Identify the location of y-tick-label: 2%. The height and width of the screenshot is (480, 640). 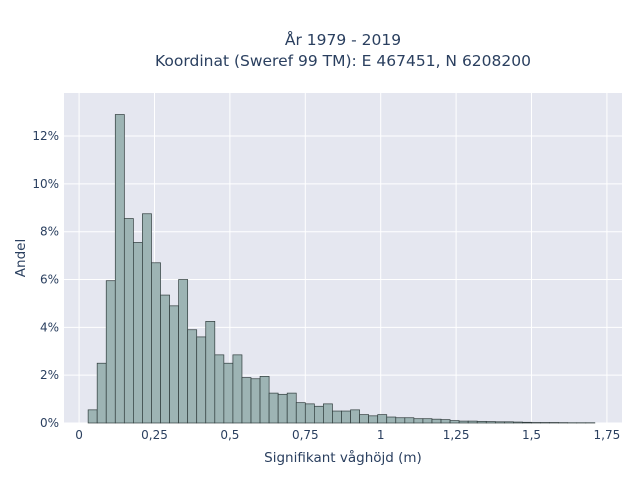
(49, 375).